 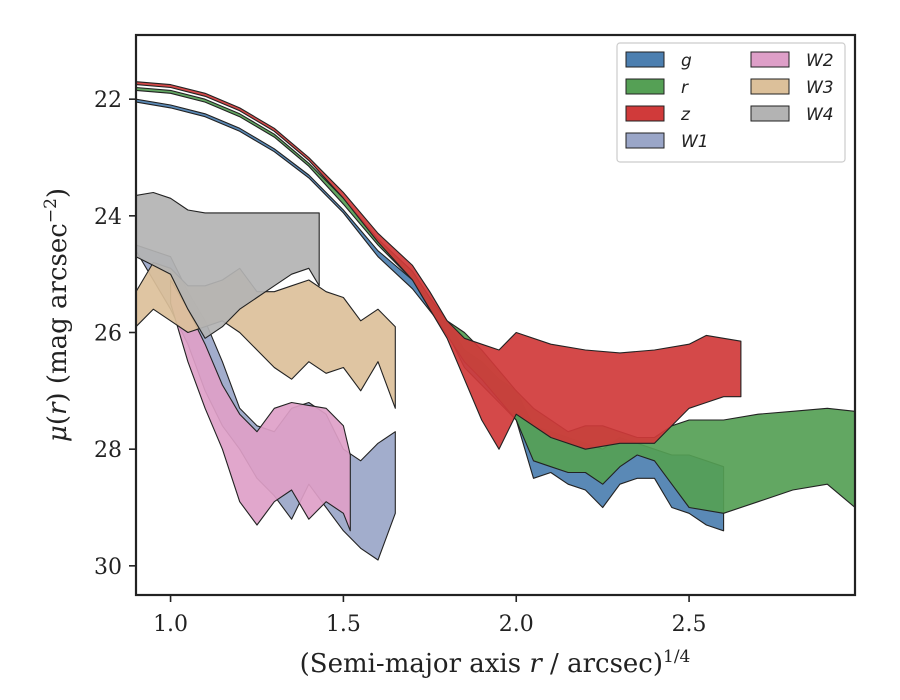 I want to click on x-tick-label: 1.5, so click(x=343, y=624).